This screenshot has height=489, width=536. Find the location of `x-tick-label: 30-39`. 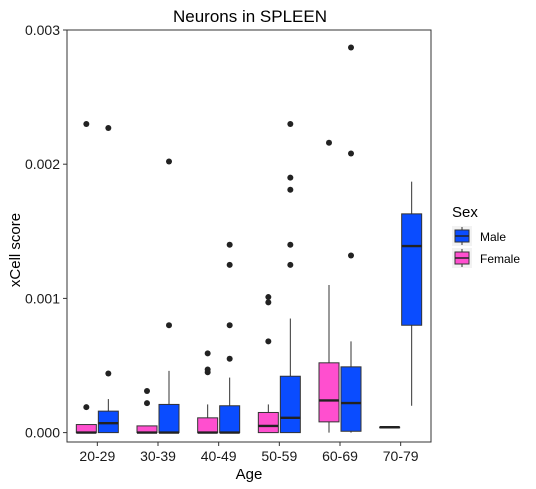

x-tick-label: 30-39 is located at coordinates (158, 456).